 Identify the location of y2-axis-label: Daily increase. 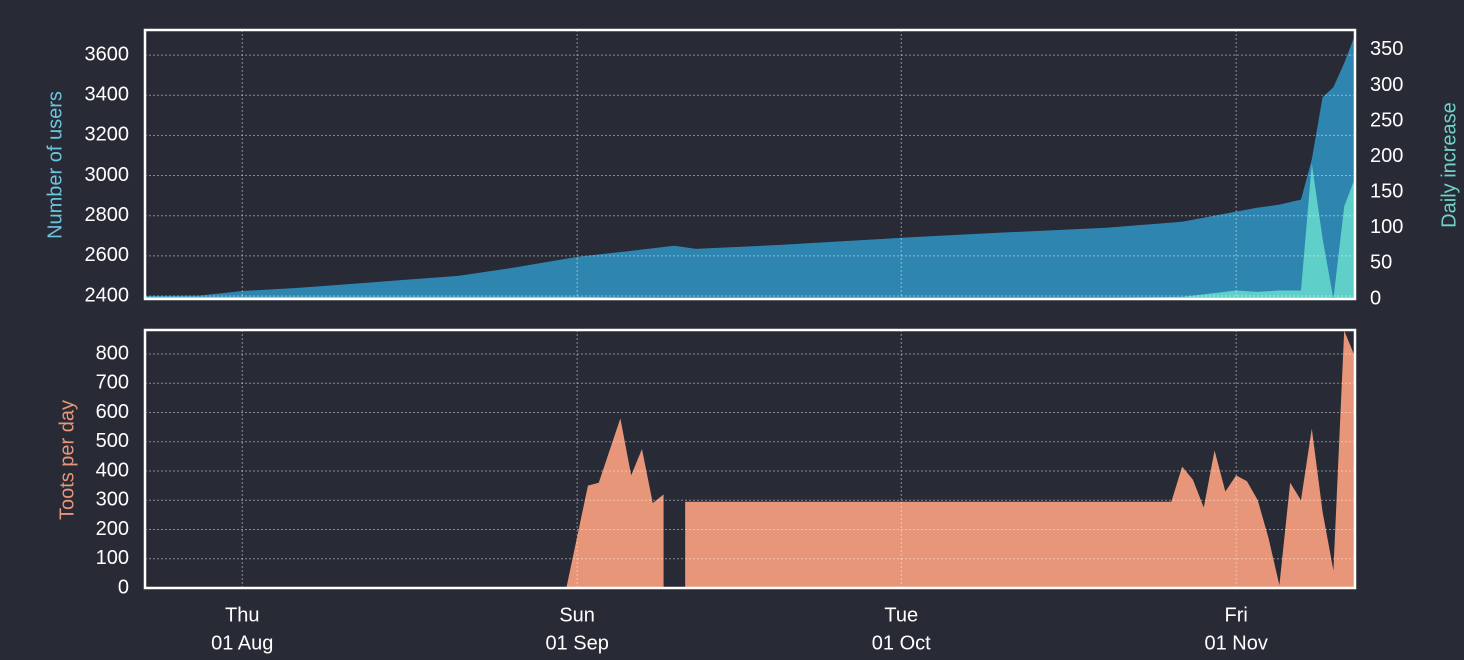
(1449, 165).